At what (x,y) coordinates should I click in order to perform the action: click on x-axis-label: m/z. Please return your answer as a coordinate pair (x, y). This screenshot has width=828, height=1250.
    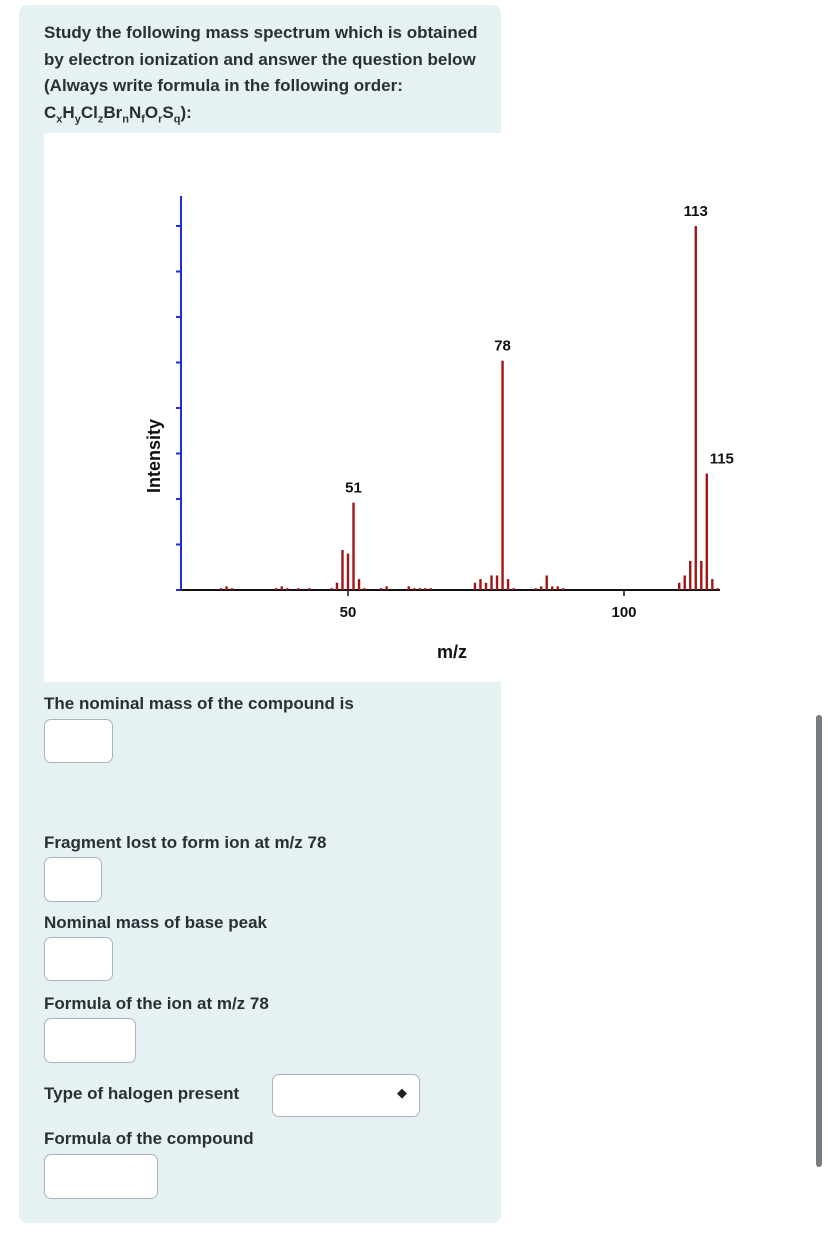
    Looking at the image, I should click on (452, 652).